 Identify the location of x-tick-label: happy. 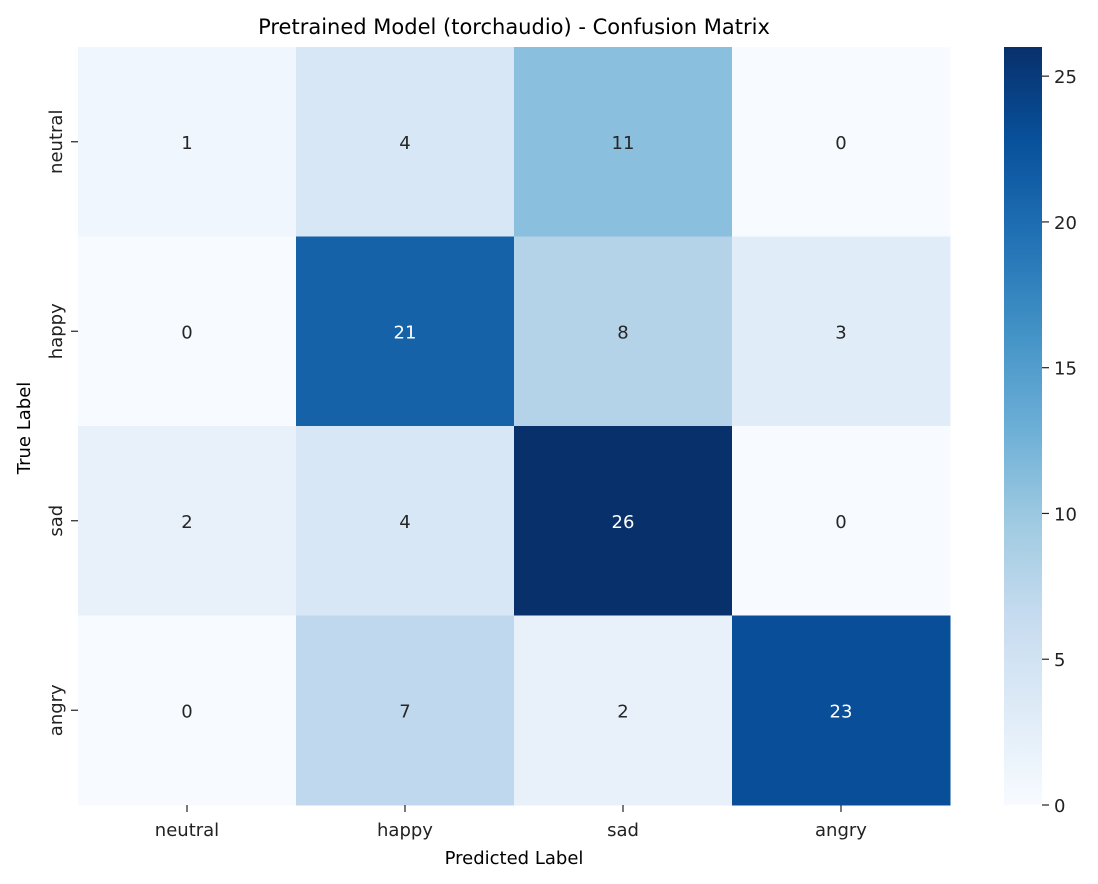
(405, 830).